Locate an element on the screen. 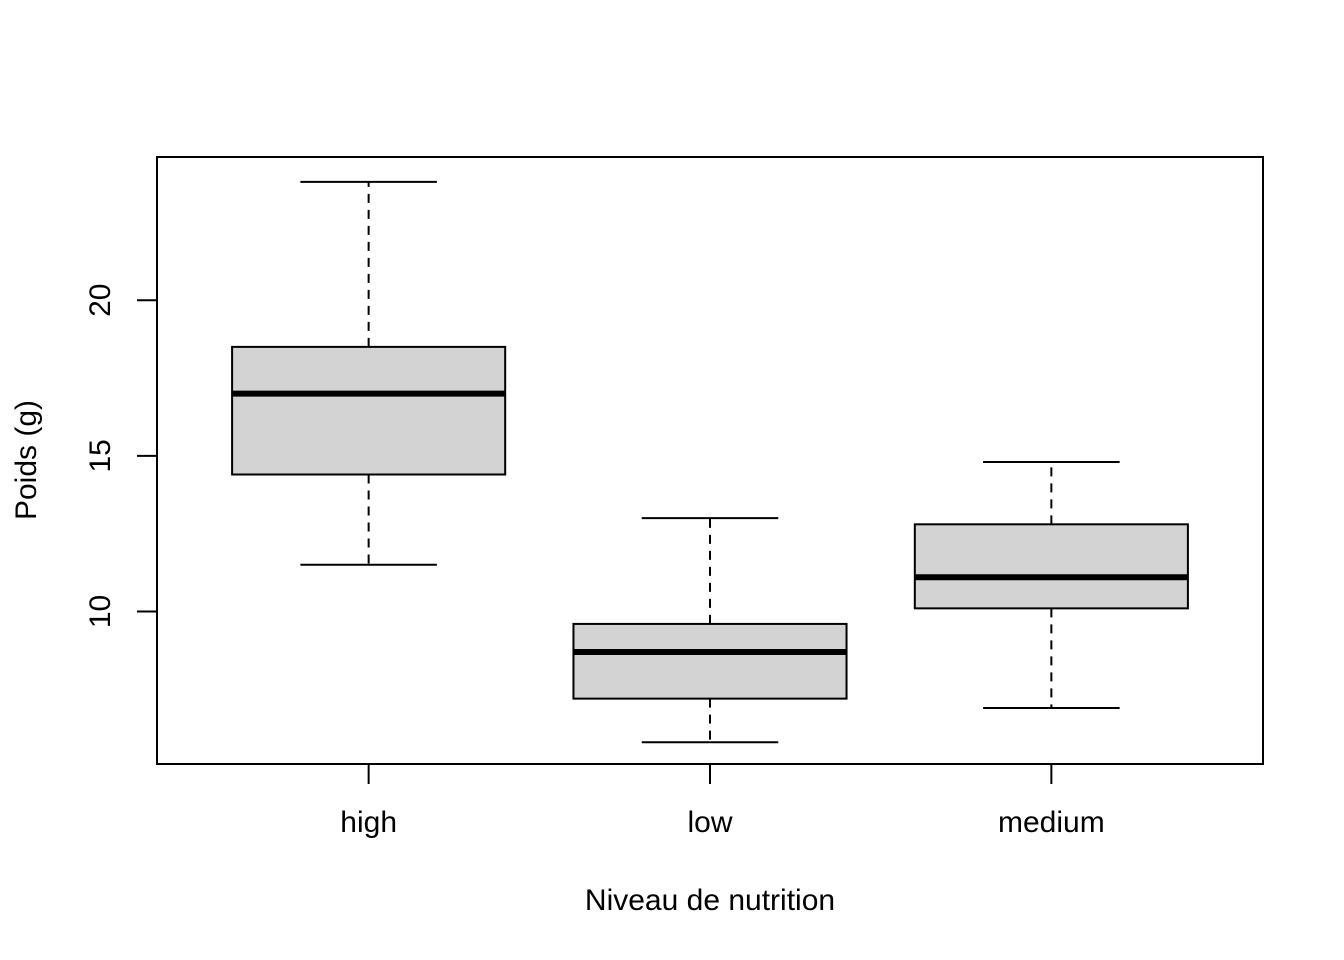 This screenshot has height=960, width=1344. box-group-high is located at coordinates (369, 373).